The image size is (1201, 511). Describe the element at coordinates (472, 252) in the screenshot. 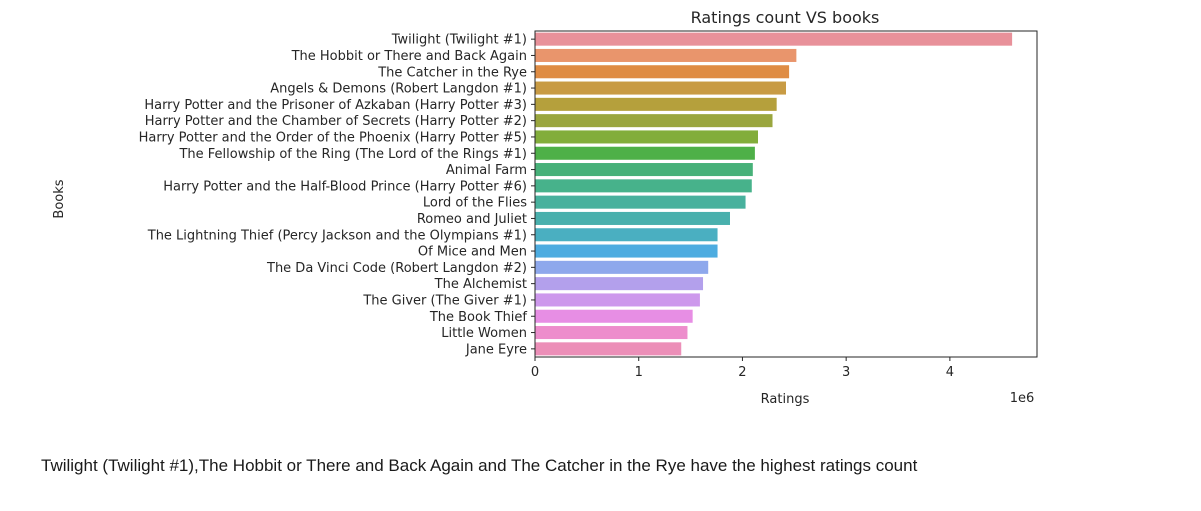

I see `y-tick-label: Of Mice and Men` at that location.